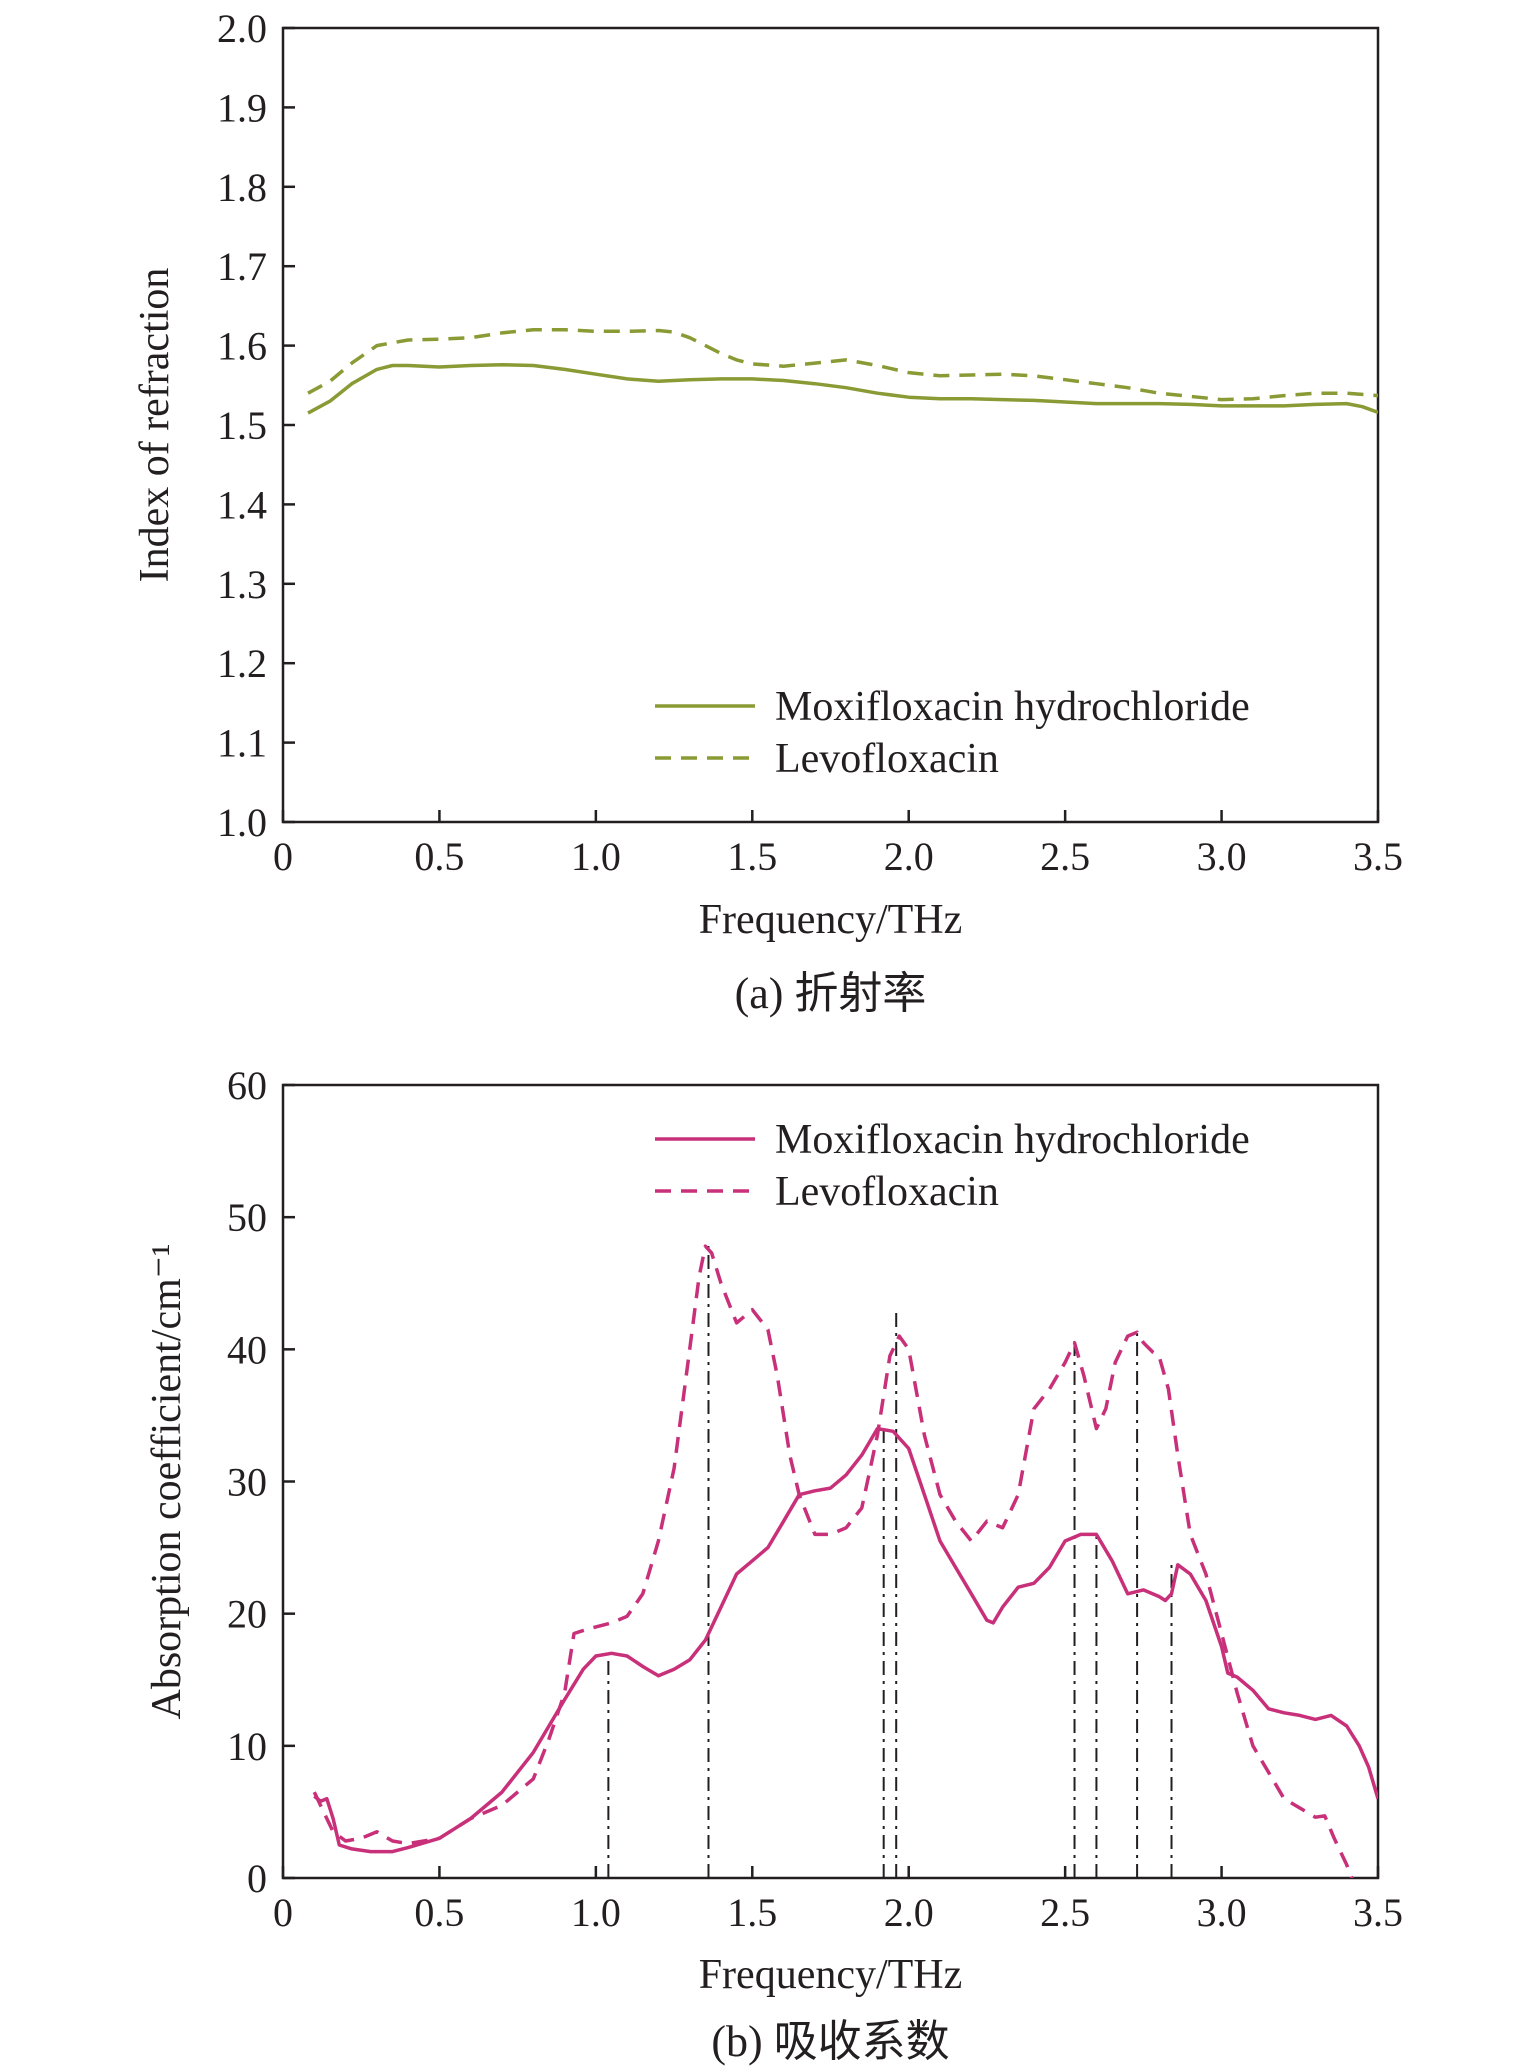 The image size is (1535, 2068). What do you see at coordinates (242, 743) in the screenshot?
I see `y-tick-label: 1.1` at bounding box center [242, 743].